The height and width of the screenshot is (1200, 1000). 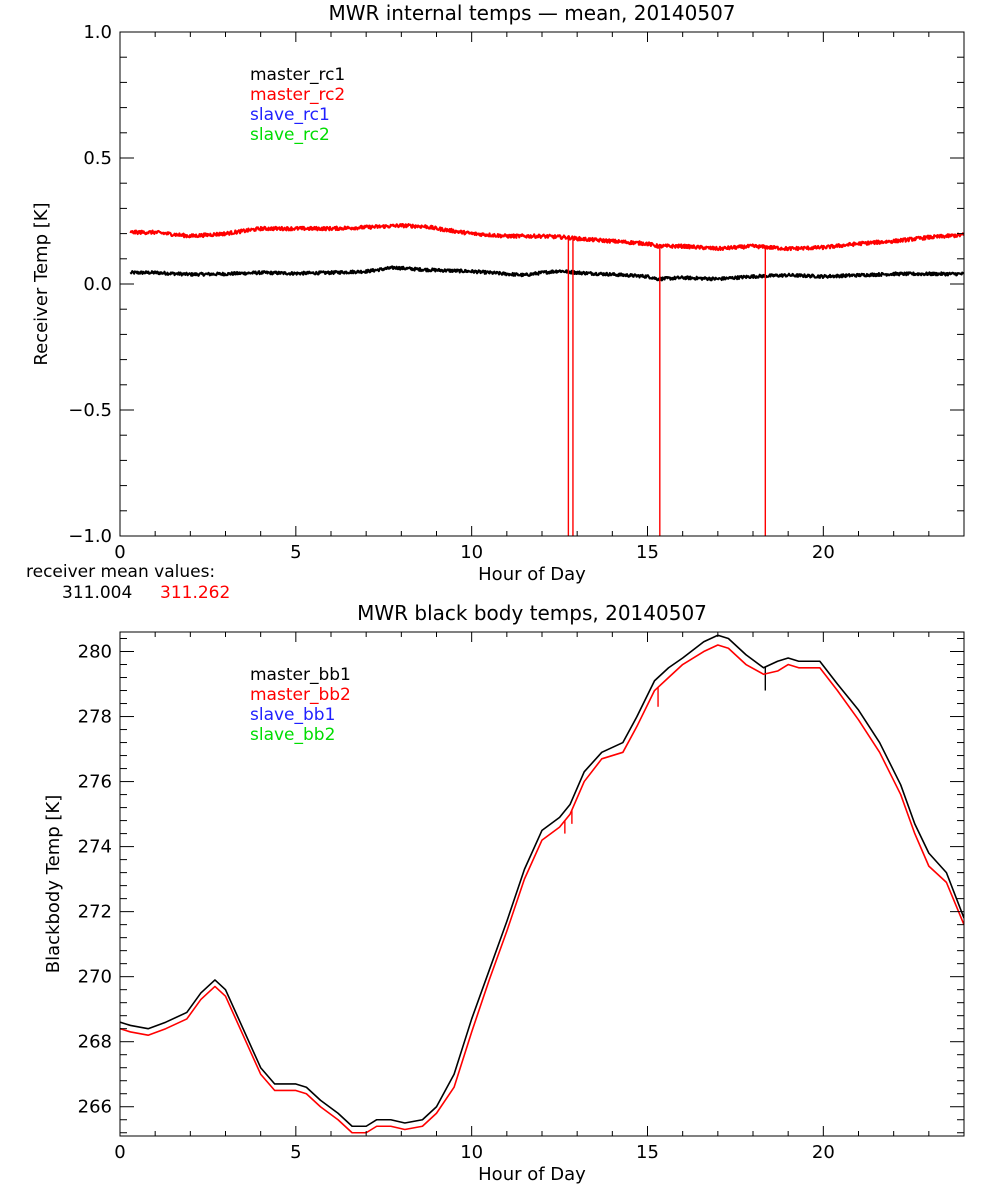 What do you see at coordinates (300, 695) in the screenshot?
I see `legend-entry: master_bb2` at bounding box center [300, 695].